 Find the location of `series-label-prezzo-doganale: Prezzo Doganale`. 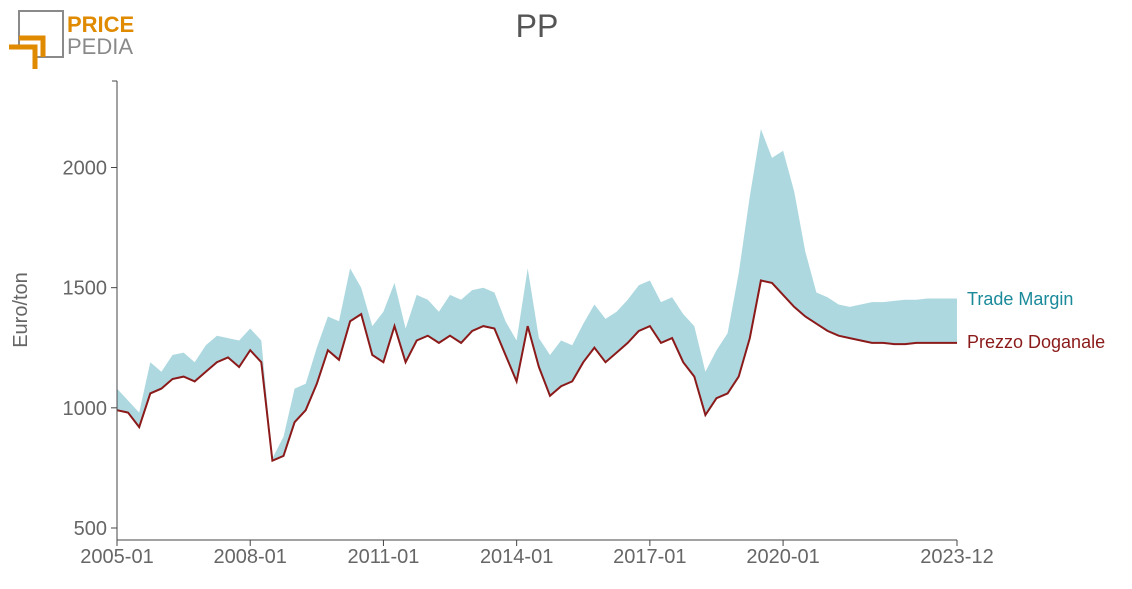

series-label-prezzo-doganale: Prezzo Doganale is located at coordinates (1036, 342).